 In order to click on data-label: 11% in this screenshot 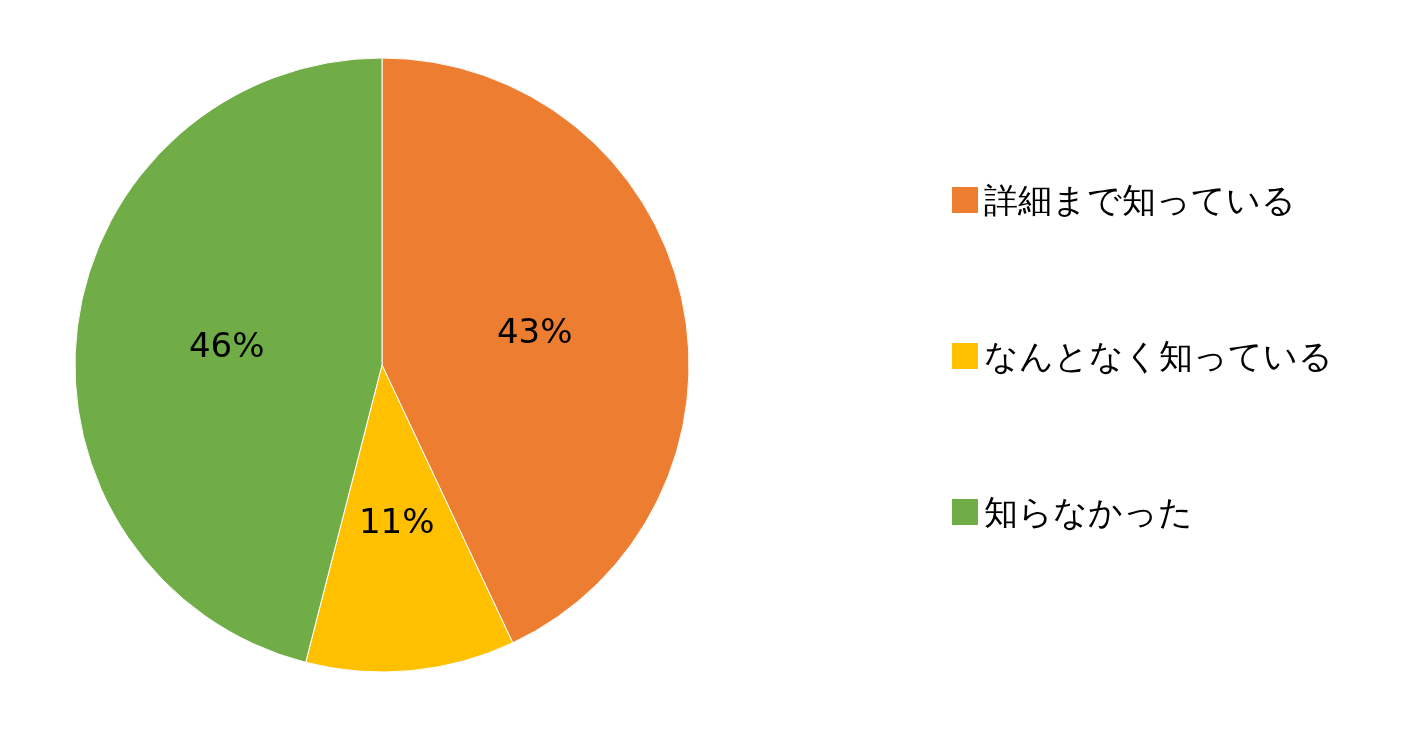, I will do `click(396, 520)`.